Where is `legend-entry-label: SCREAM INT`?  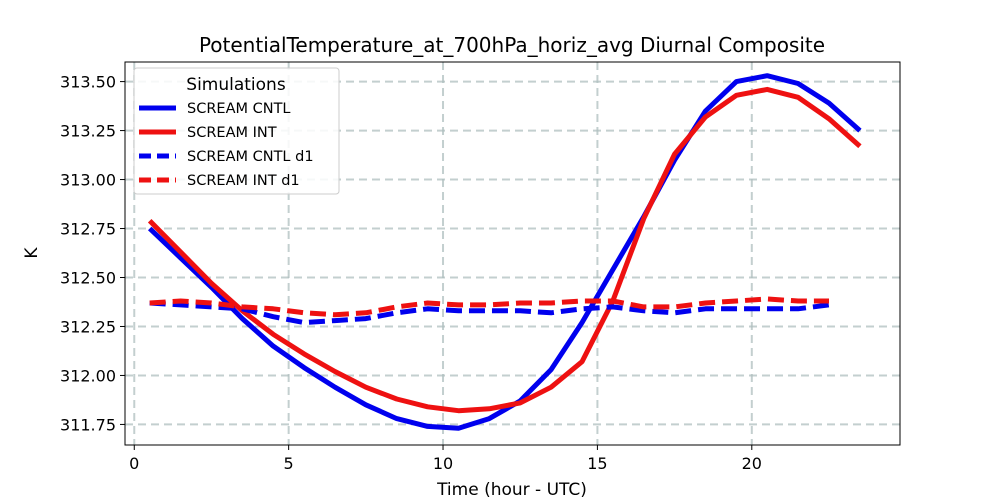 legend-entry-label: SCREAM INT is located at coordinates (232, 133).